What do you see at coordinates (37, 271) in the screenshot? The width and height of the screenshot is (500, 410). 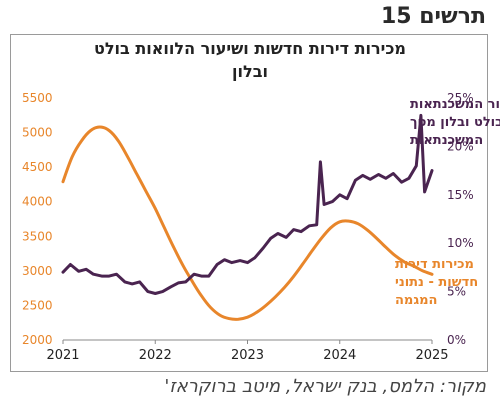 I see `y-left-tick-label: 3000` at bounding box center [37, 271].